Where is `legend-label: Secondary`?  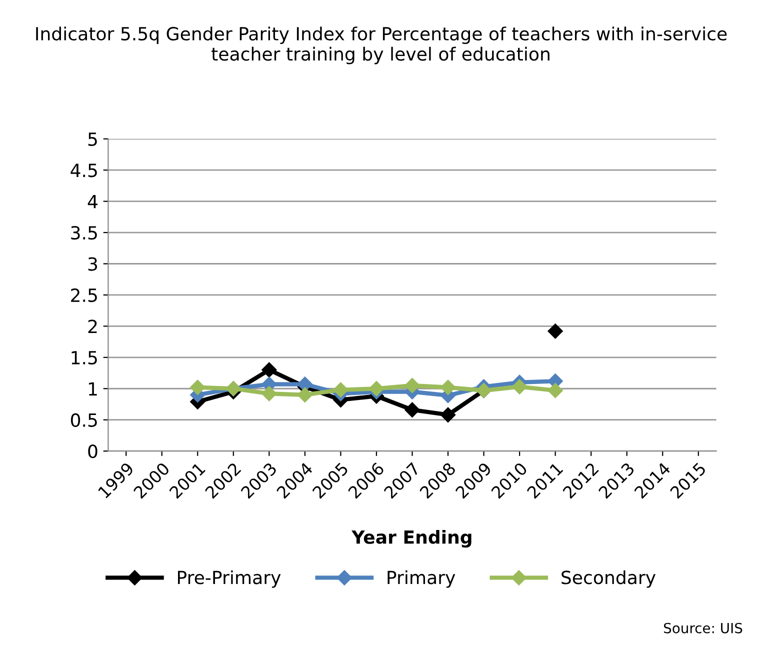
legend-label: Secondary is located at coordinates (609, 579).